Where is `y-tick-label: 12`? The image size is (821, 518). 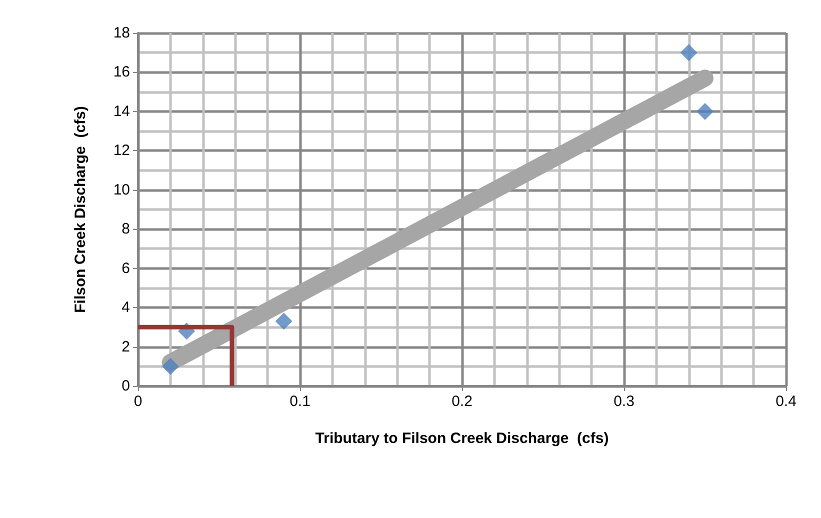 y-tick-label: 12 is located at coordinates (121, 151).